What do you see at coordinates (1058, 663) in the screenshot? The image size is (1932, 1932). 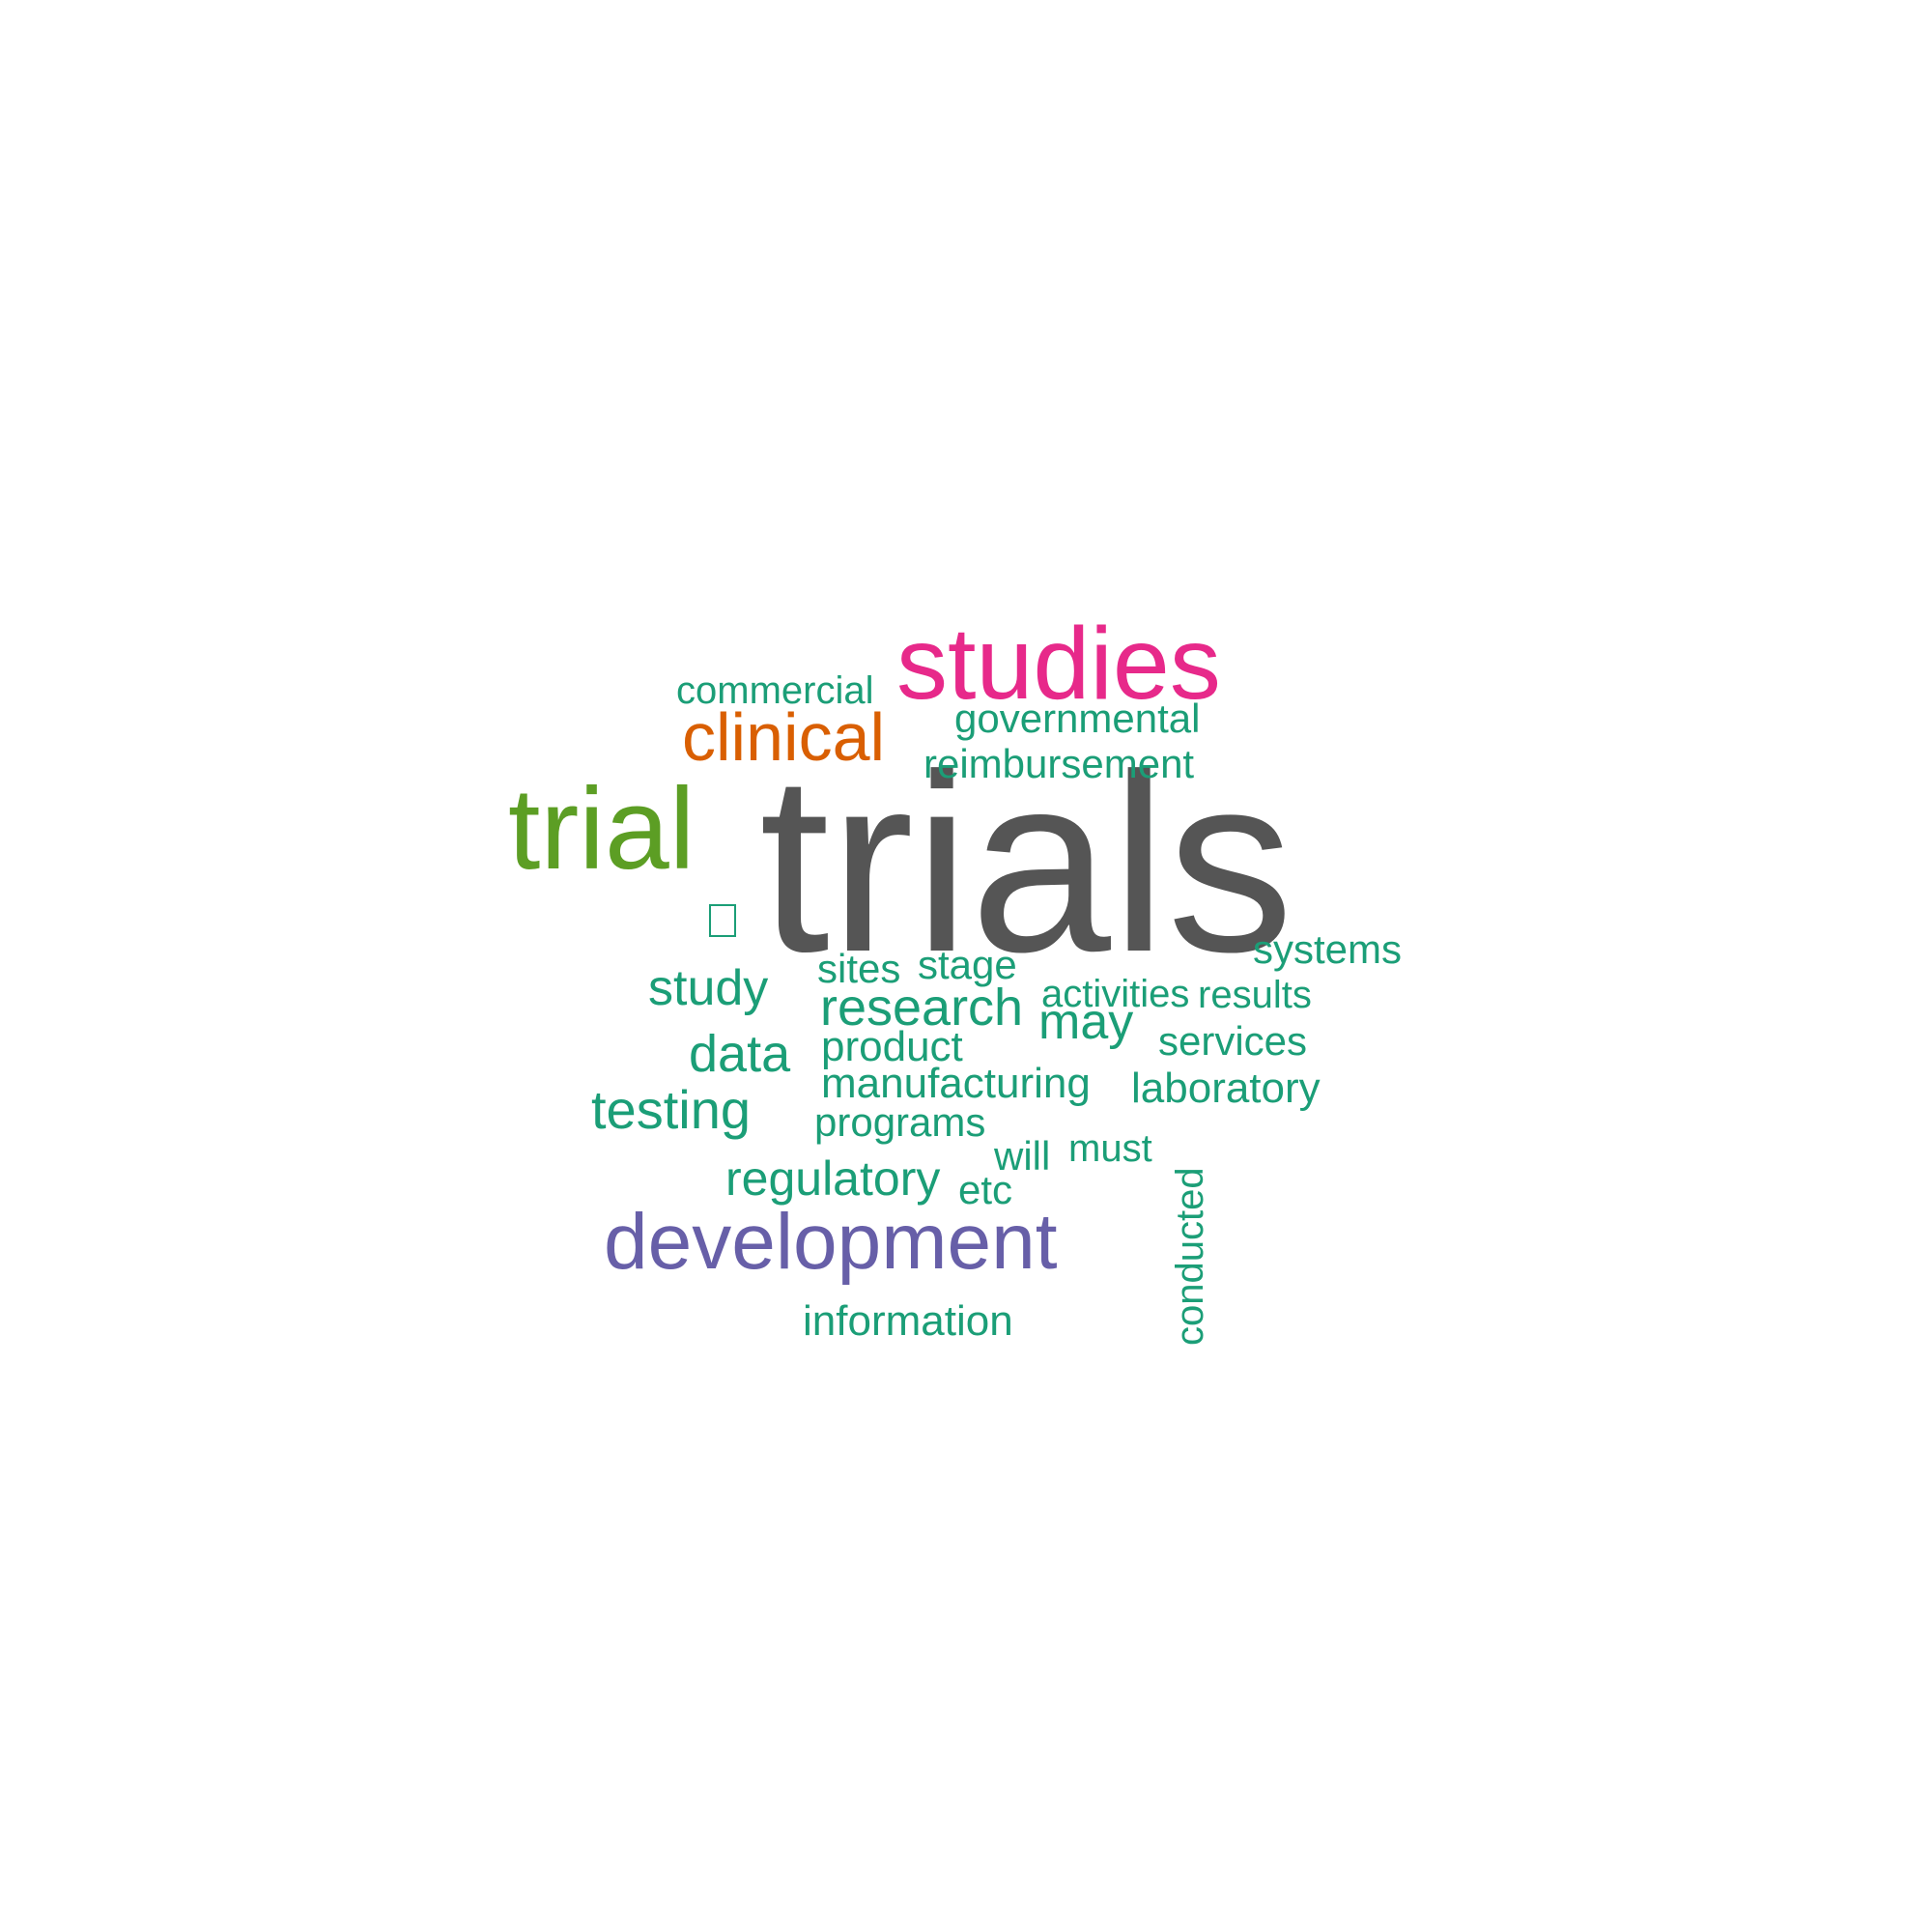 I see `word-studies: studies` at bounding box center [1058, 663].